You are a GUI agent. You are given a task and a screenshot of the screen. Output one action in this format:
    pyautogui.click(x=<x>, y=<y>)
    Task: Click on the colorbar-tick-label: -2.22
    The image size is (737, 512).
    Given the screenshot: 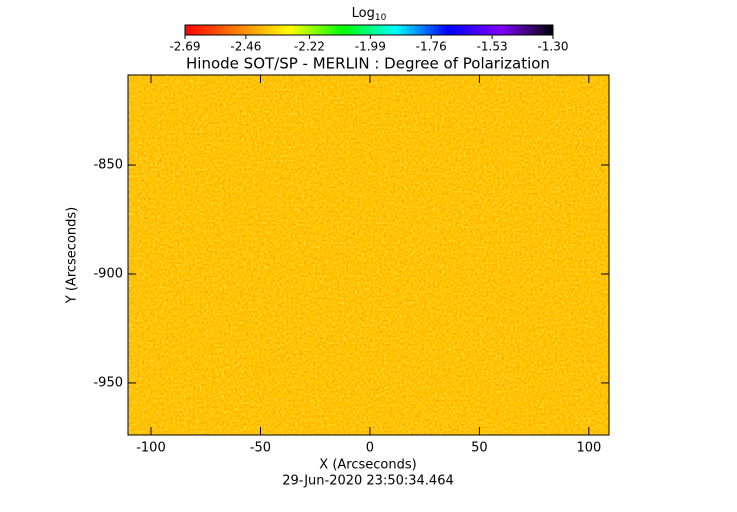 What is the action you would take?
    pyautogui.click(x=309, y=47)
    